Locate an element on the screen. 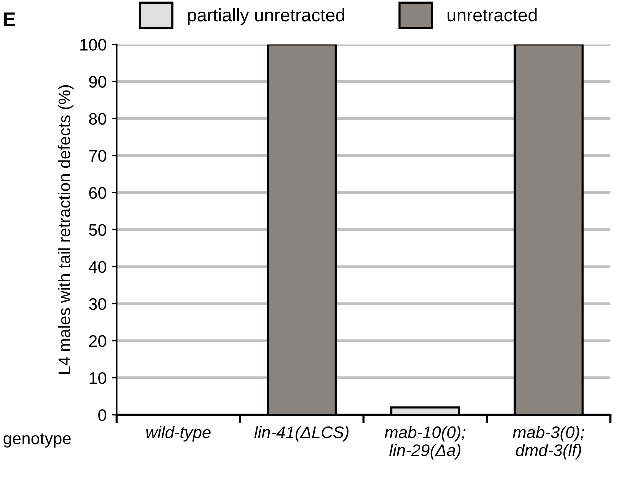 The height and width of the screenshot is (481, 625). y-tick-label: 30 is located at coordinates (98, 304).